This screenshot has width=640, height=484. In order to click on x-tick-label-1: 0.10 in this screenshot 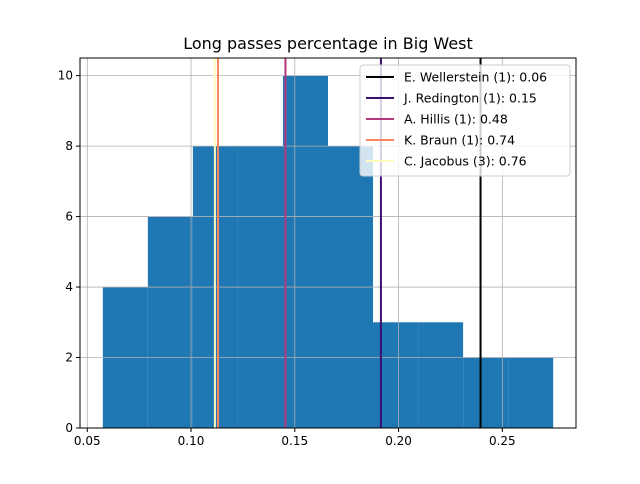, I will do `click(191, 441)`.